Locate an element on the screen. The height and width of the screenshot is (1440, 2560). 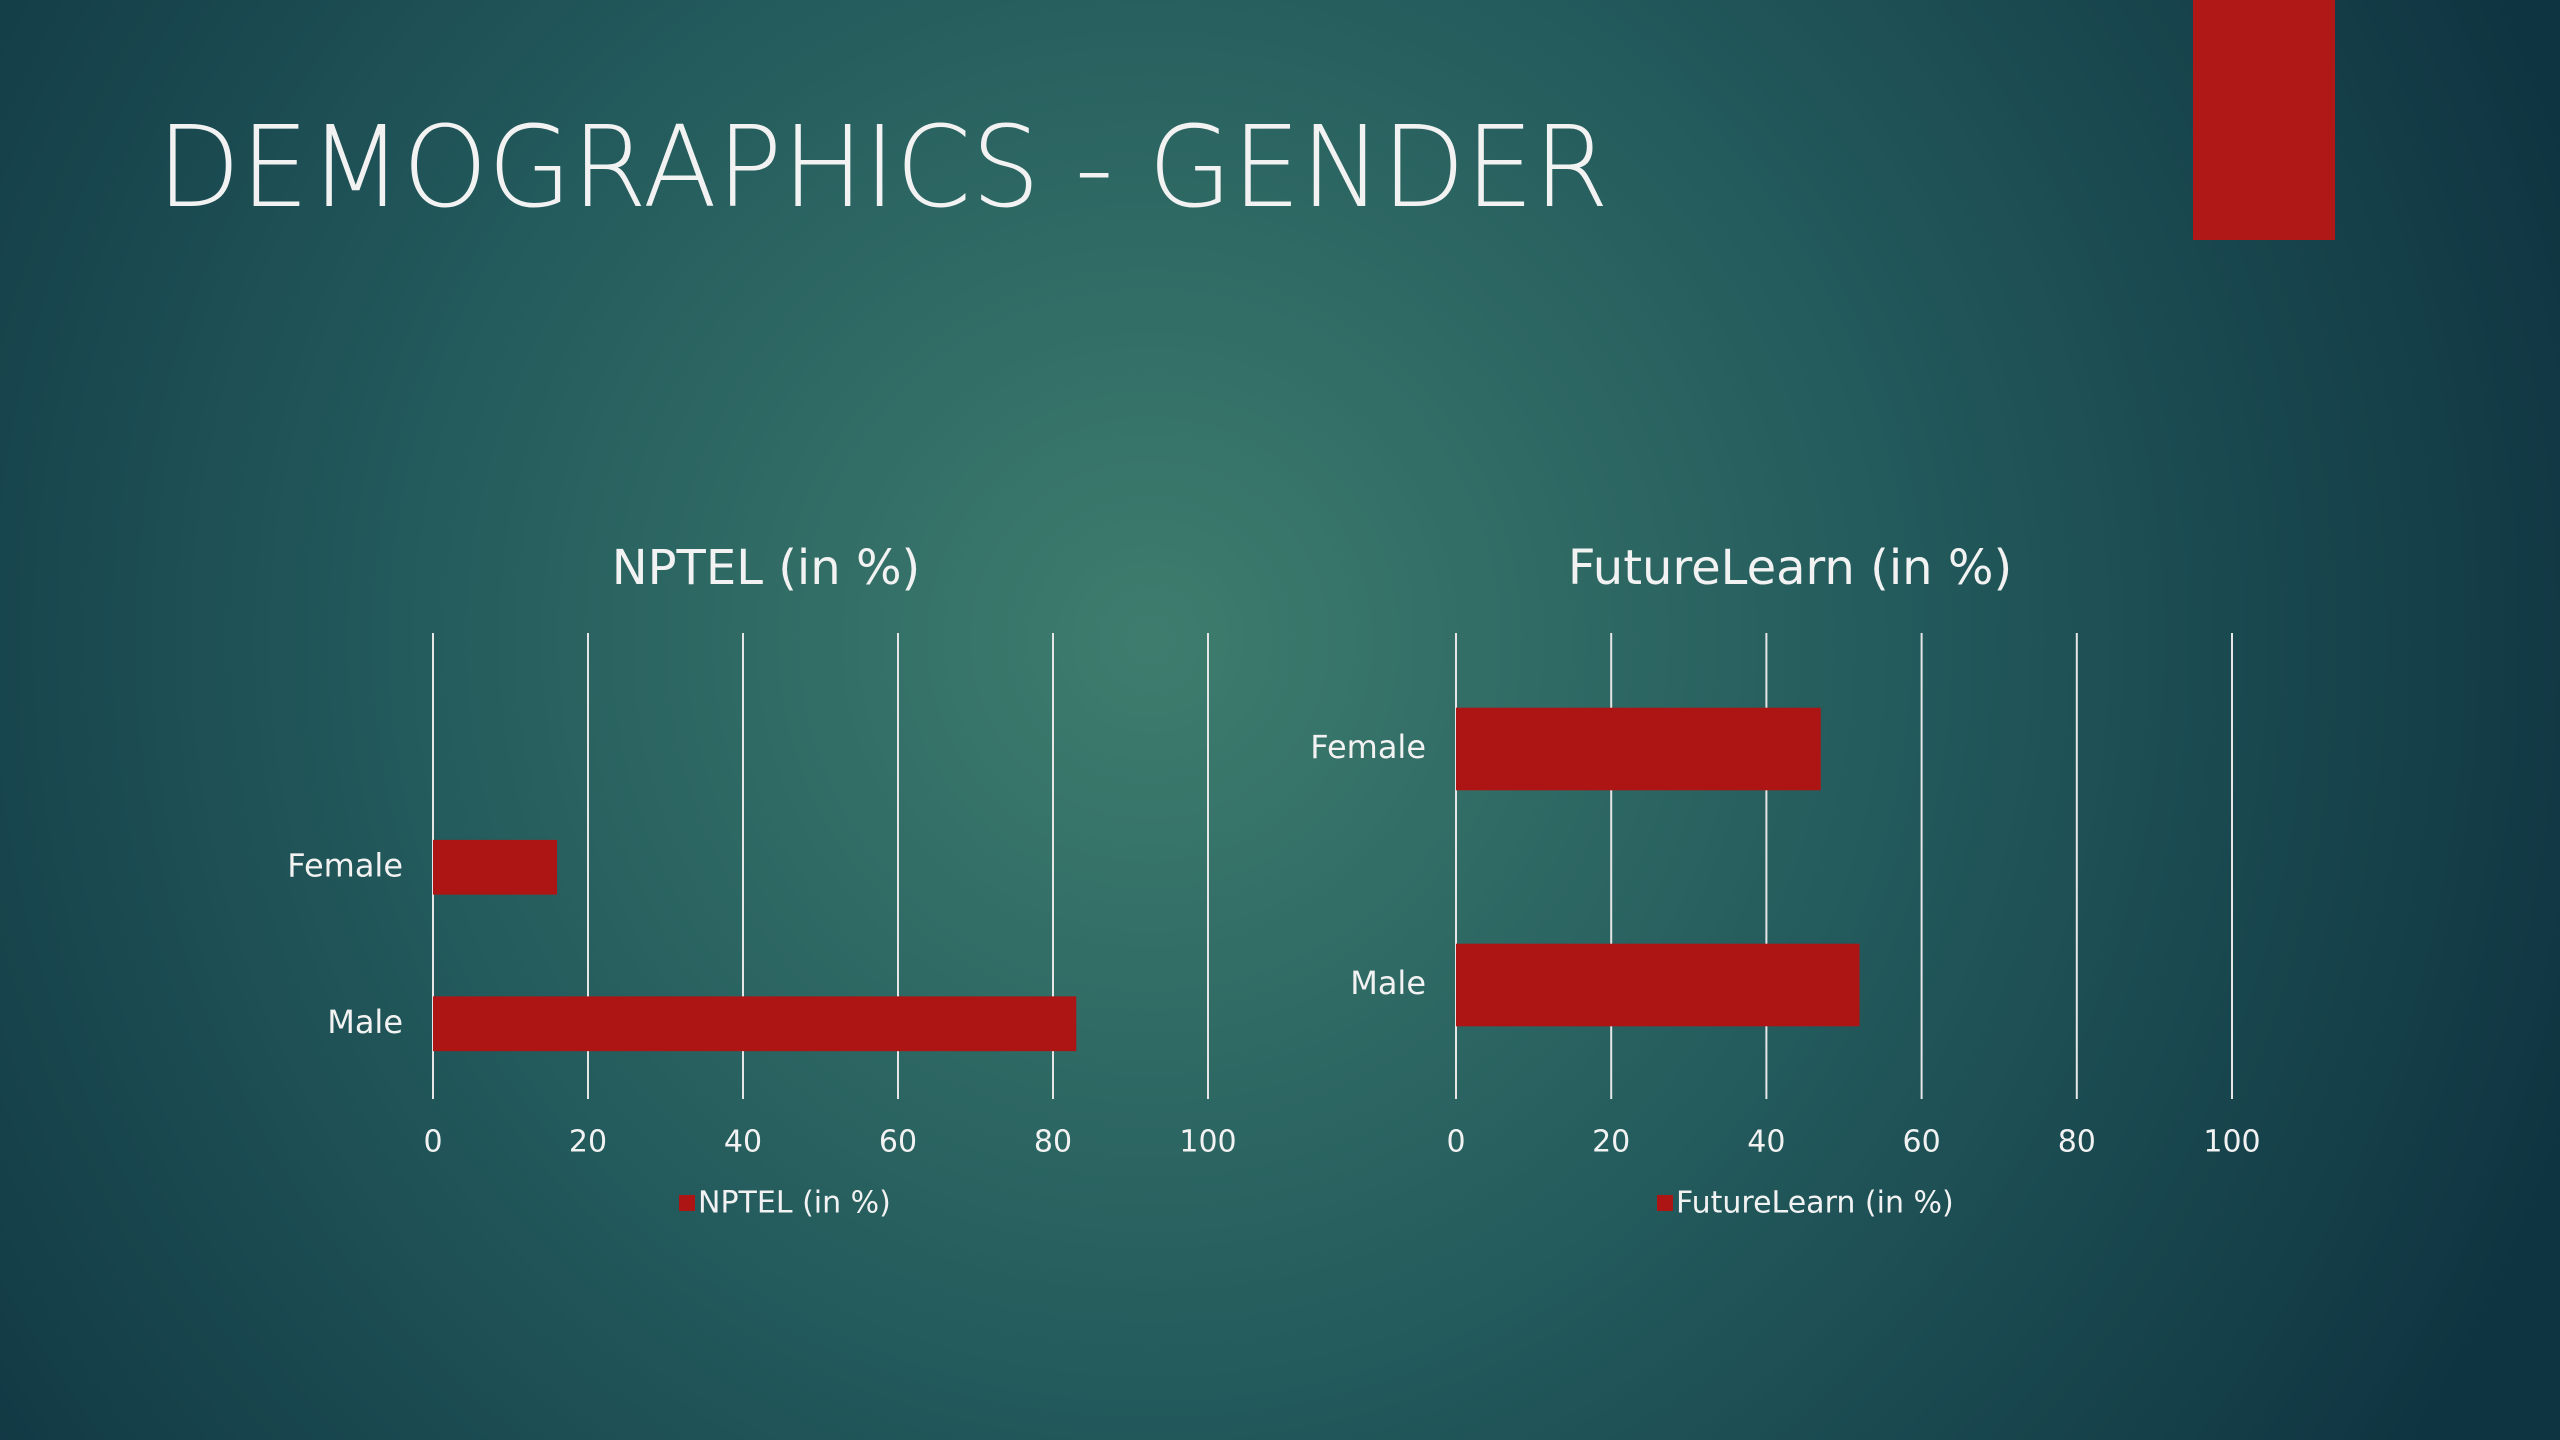
slide-title: DEMOGRAPHICS - GENDER is located at coordinates (883, 168).